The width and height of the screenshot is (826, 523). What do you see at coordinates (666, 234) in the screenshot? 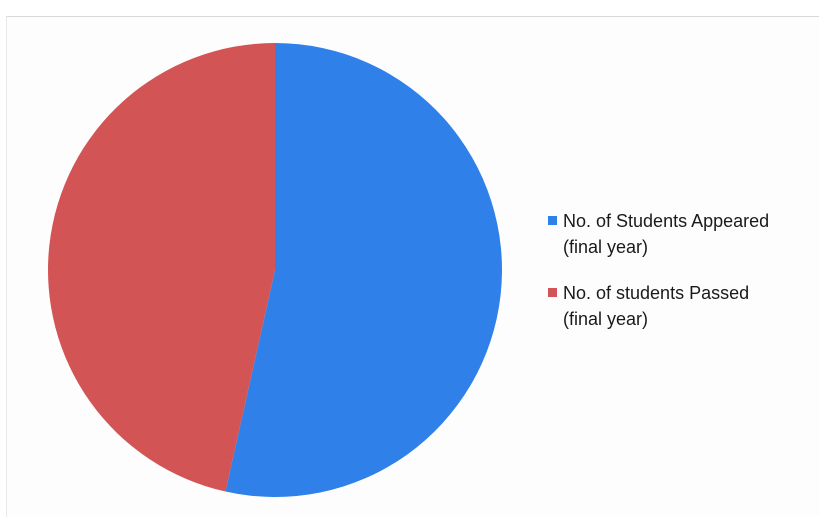
I see `legend-text-appeared: No. of Students Appeared (final year)` at bounding box center [666, 234].